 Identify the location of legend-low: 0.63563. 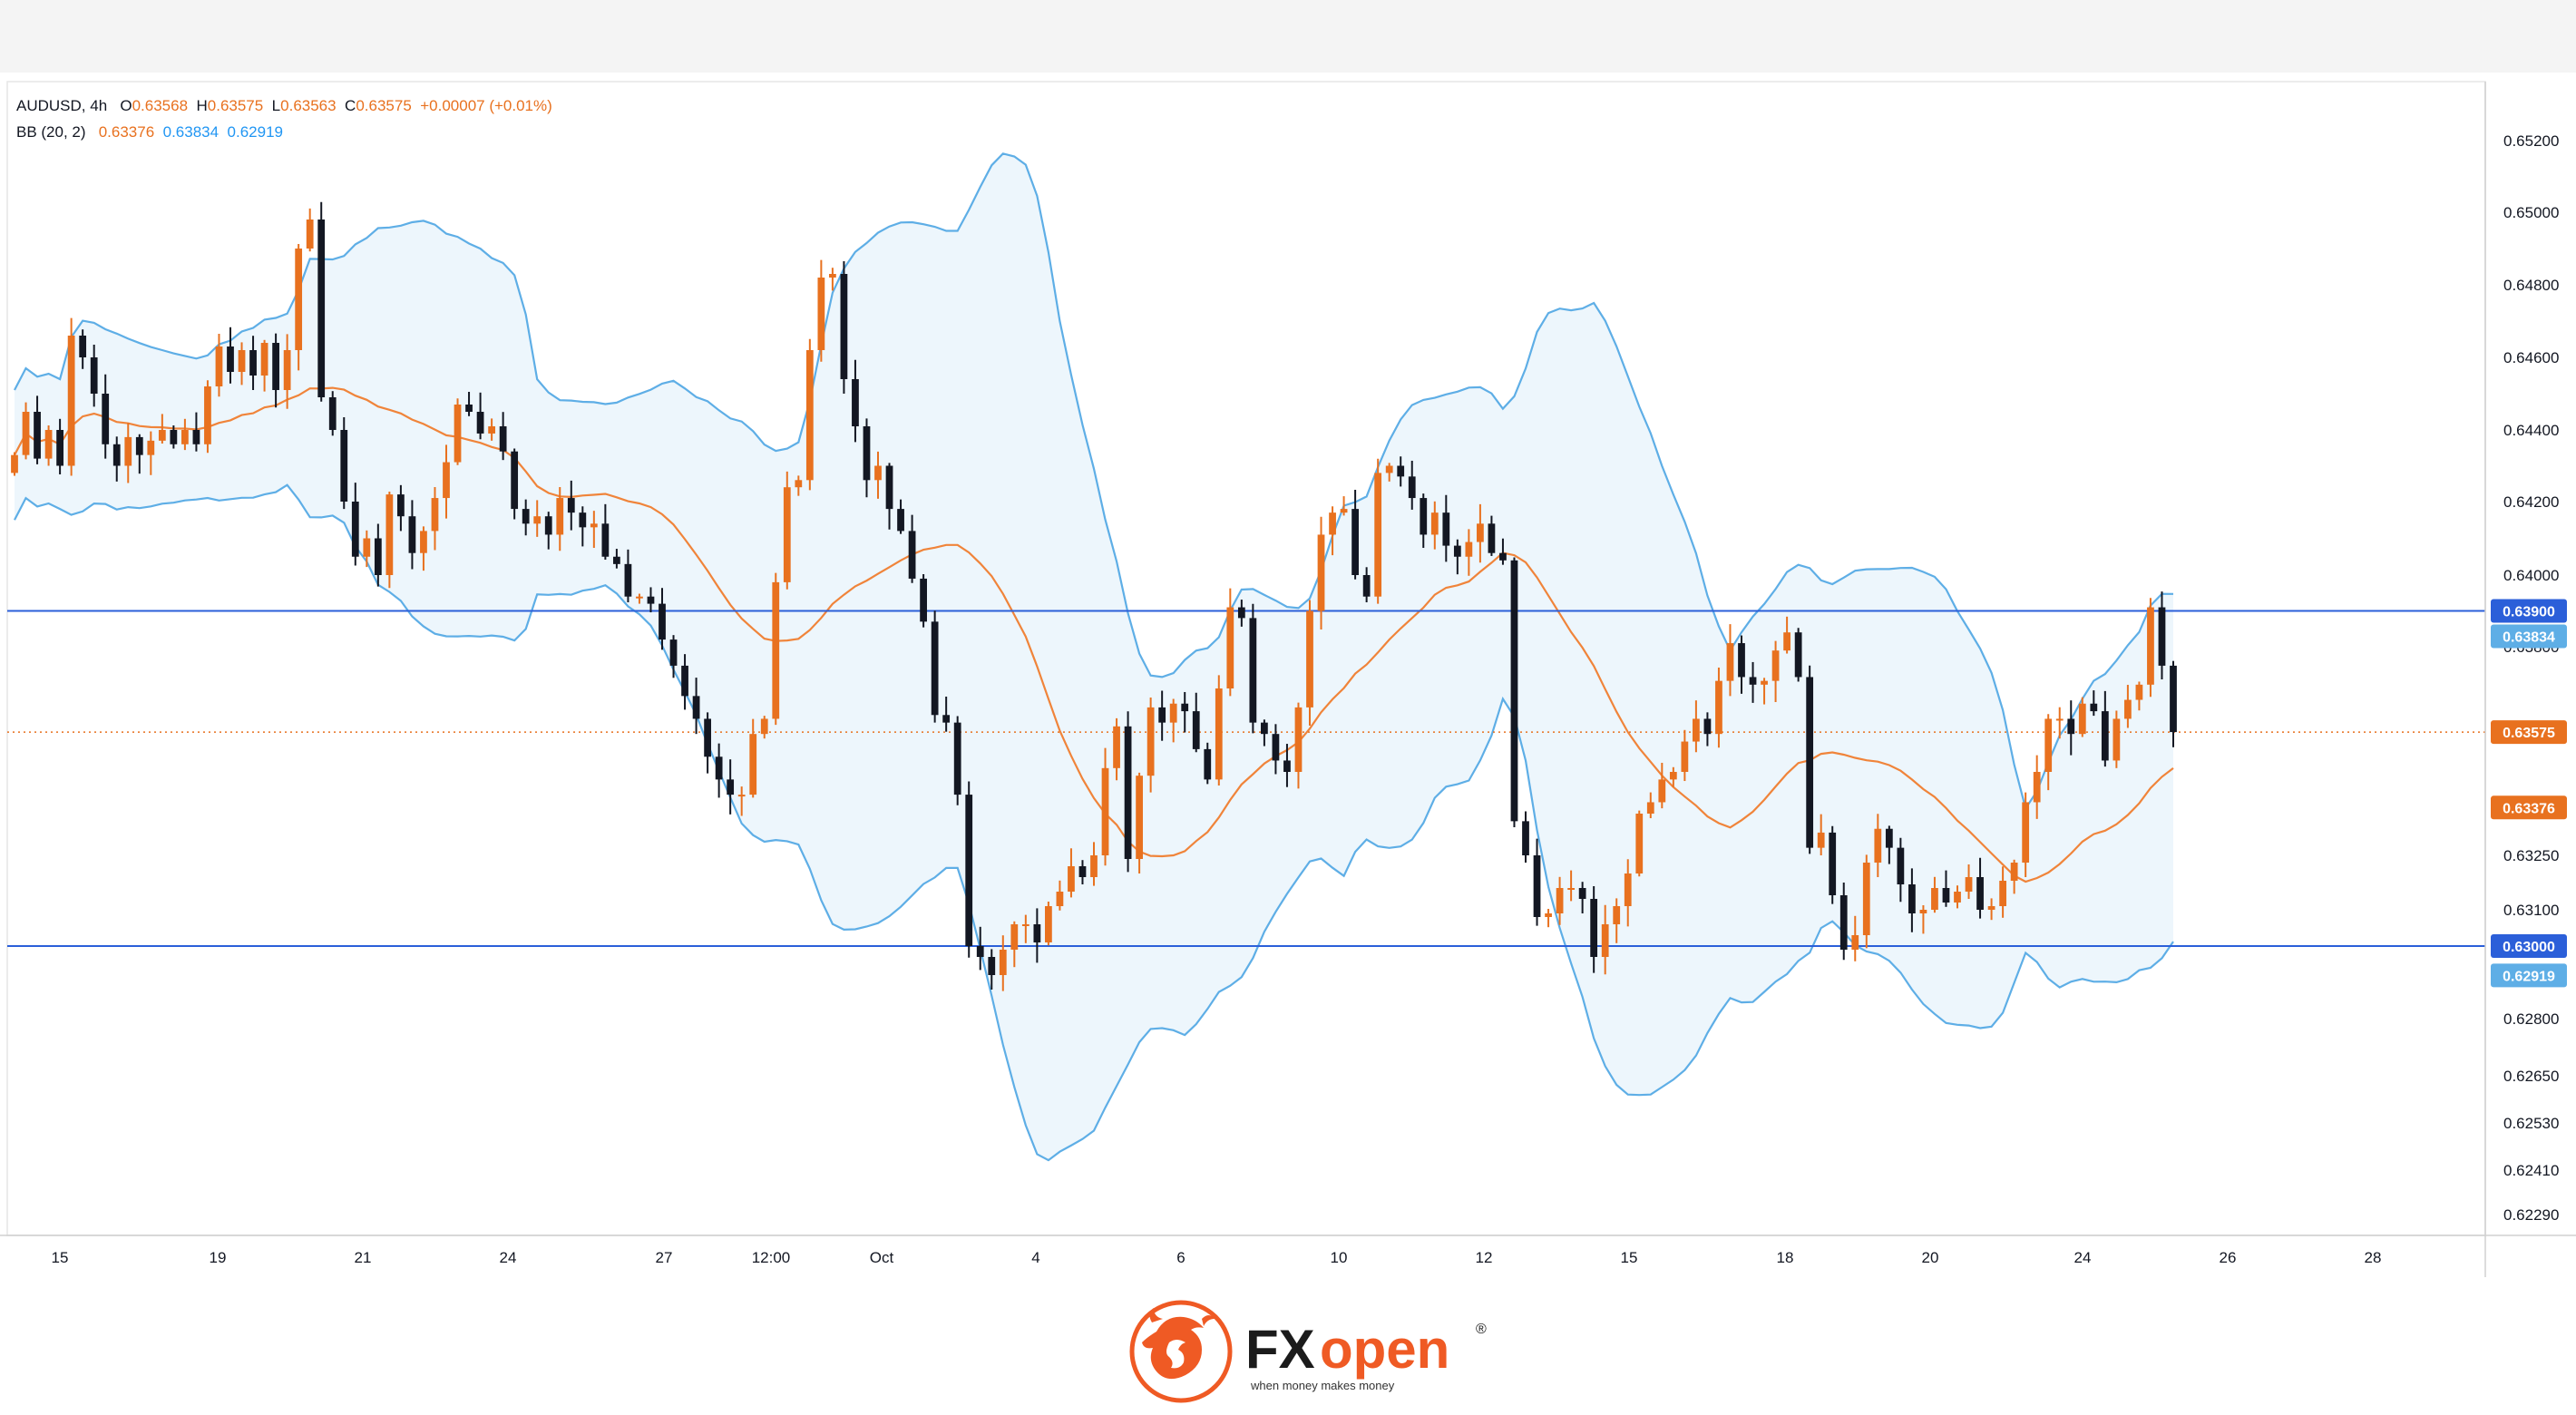
(308, 105).